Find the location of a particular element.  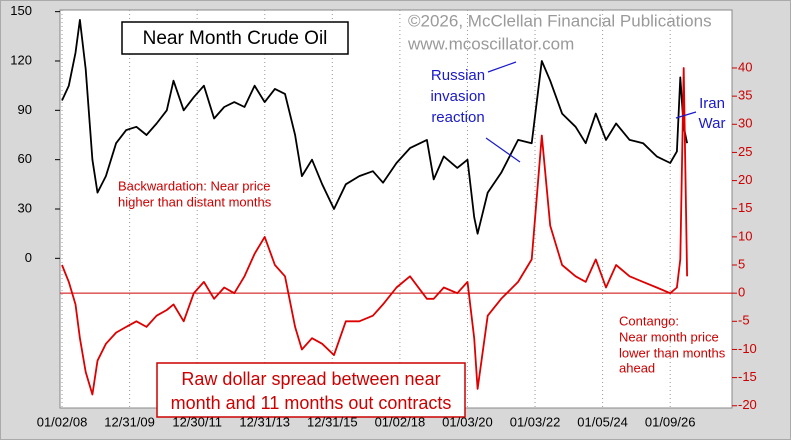

annotation: invasion is located at coordinates (457, 96).